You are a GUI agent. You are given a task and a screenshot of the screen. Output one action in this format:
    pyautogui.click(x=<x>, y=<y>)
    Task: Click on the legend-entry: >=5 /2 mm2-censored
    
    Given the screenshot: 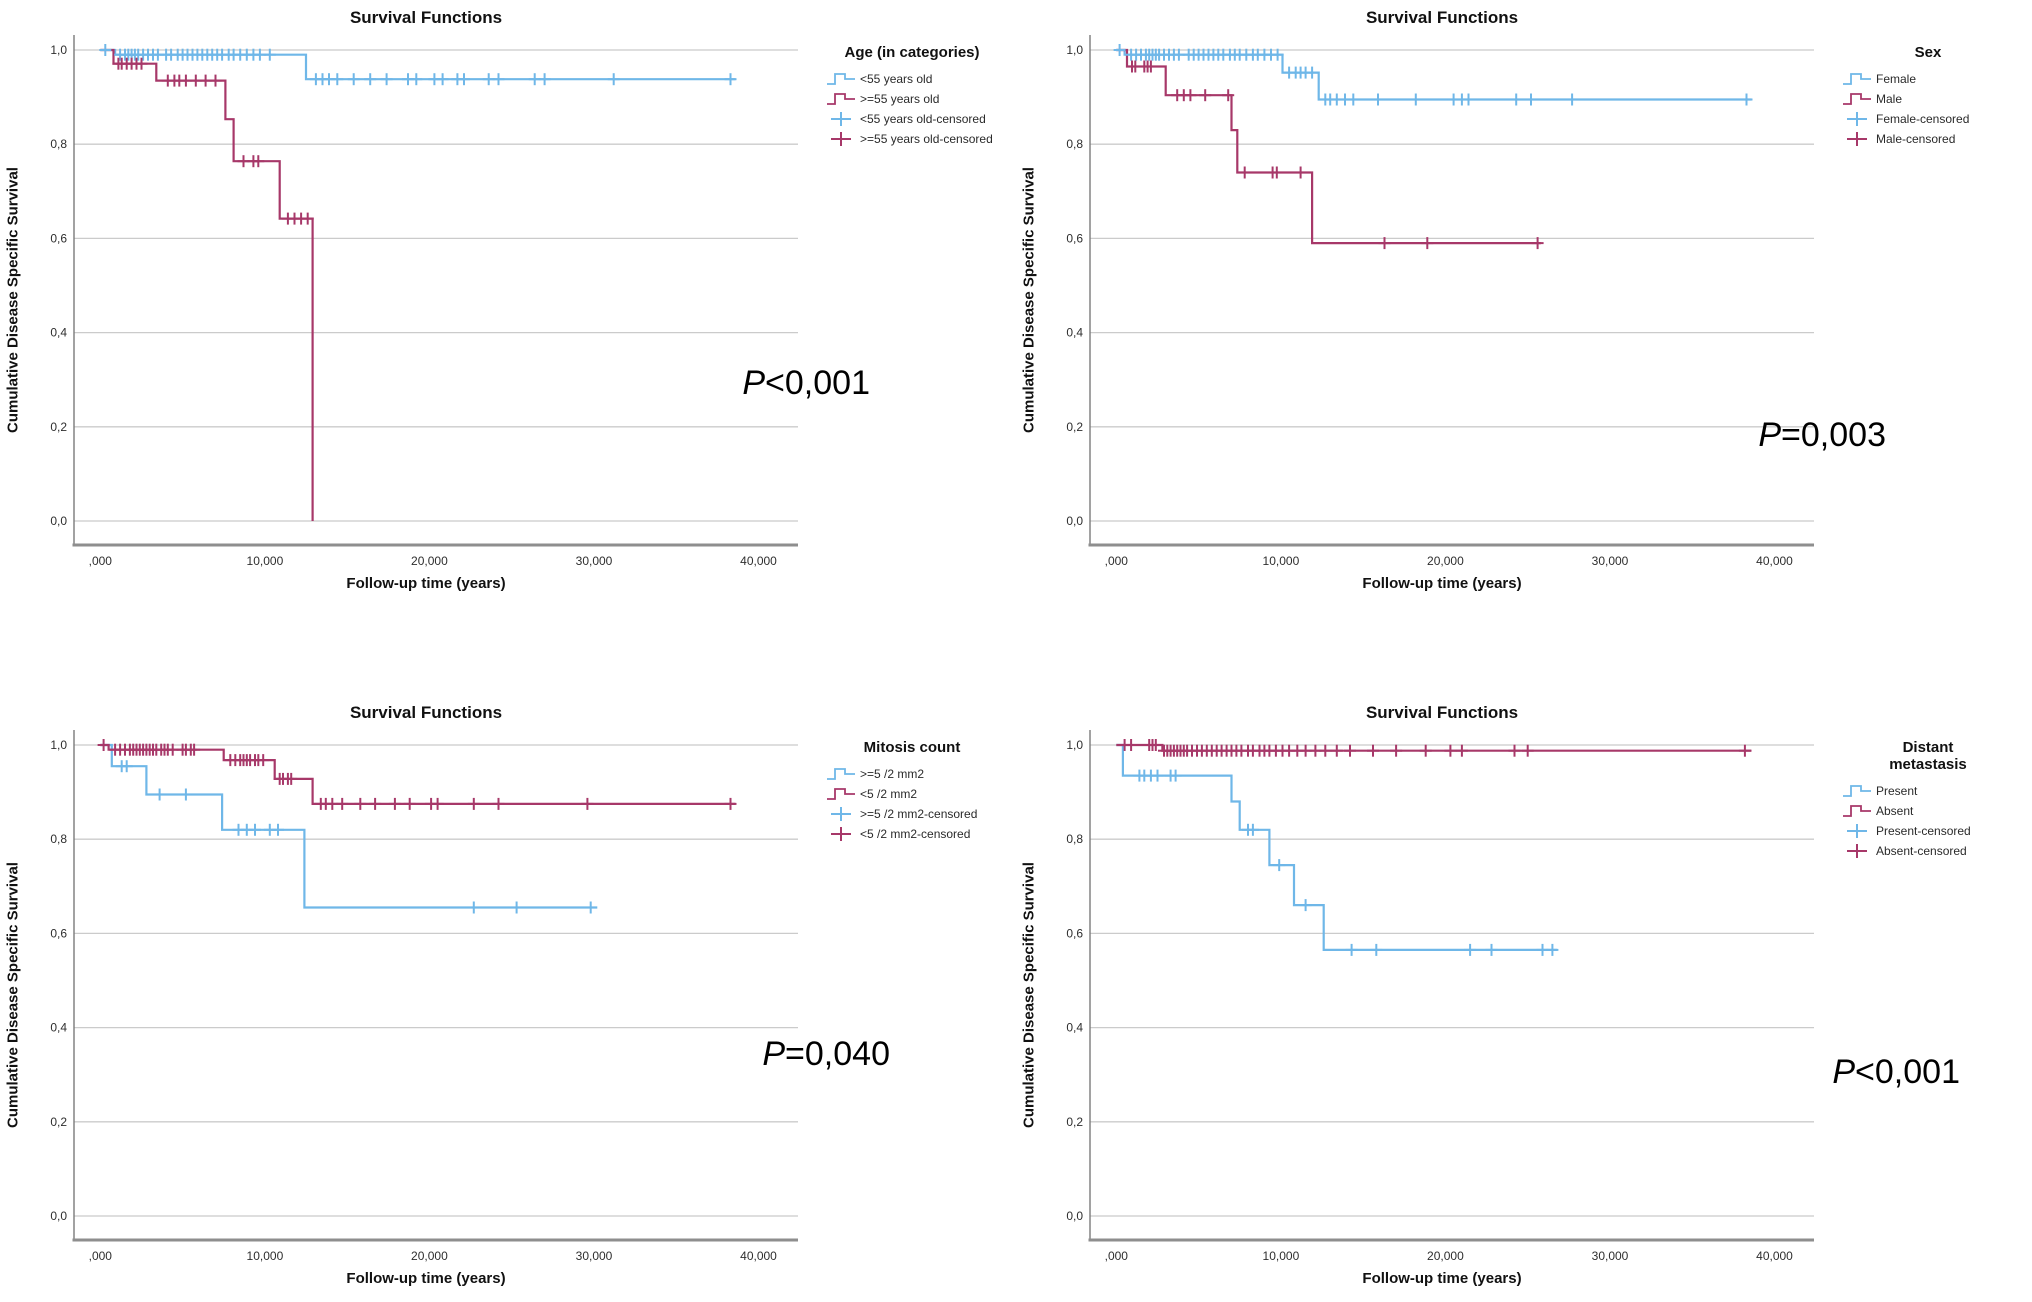 What is the action you would take?
    pyautogui.click(x=921, y=814)
    